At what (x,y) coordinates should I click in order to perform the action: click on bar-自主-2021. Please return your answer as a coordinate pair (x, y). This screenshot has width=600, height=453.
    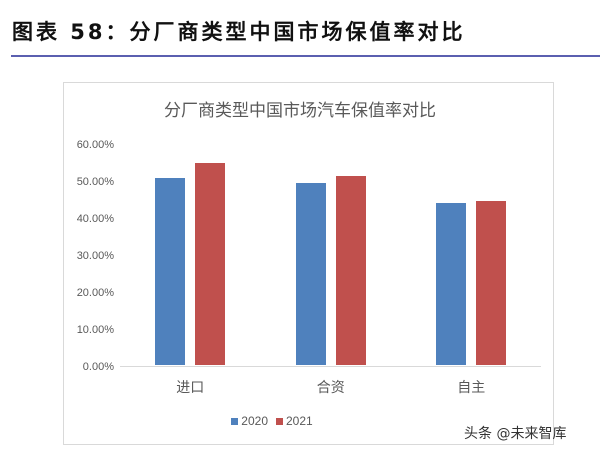
    Looking at the image, I should click on (491, 282).